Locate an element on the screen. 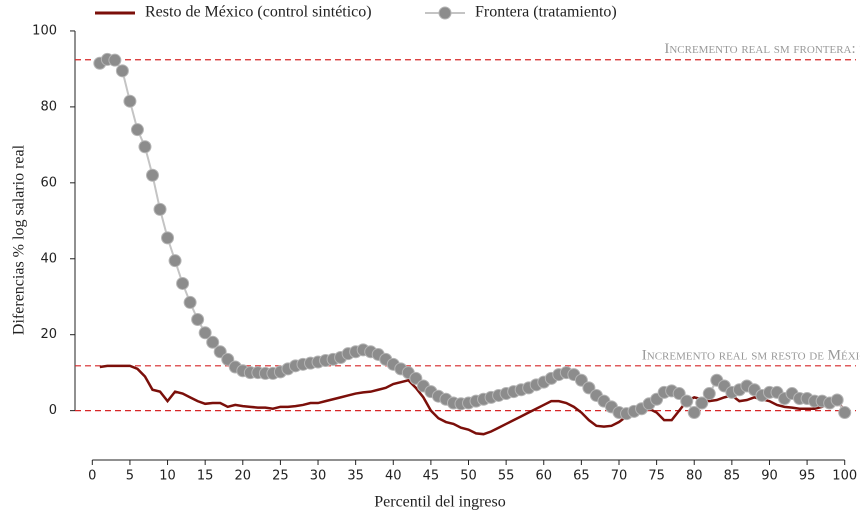  x-tick-label: 55 is located at coordinates (506, 476).